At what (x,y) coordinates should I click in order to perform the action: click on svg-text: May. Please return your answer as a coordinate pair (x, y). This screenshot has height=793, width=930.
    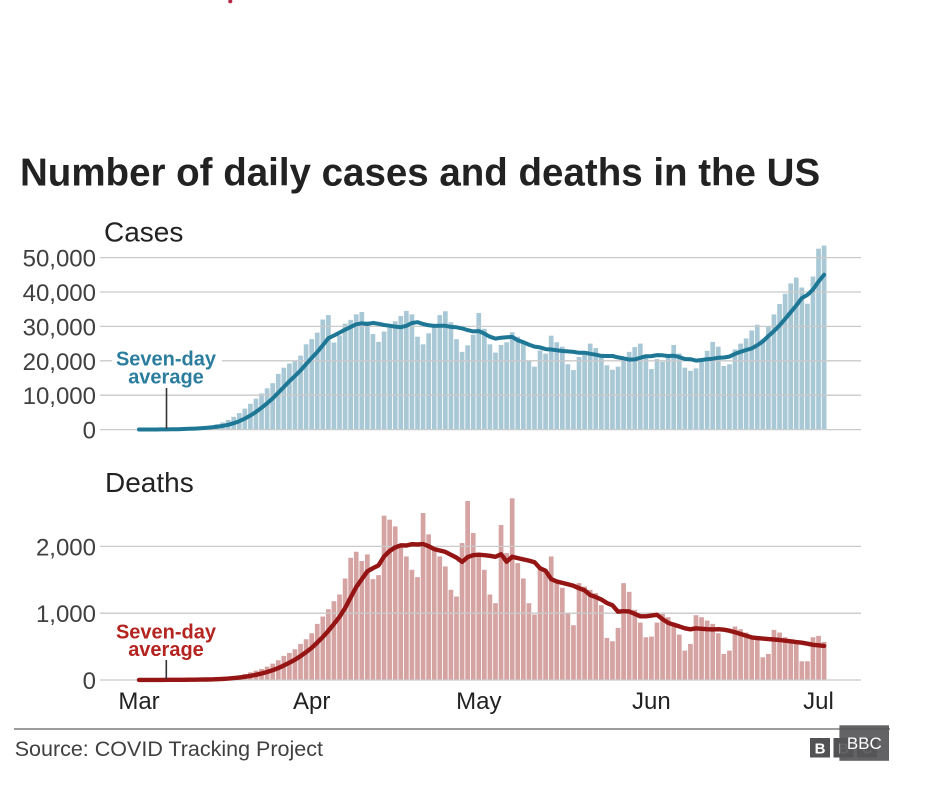
    Looking at the image, I should click on (478, 701).